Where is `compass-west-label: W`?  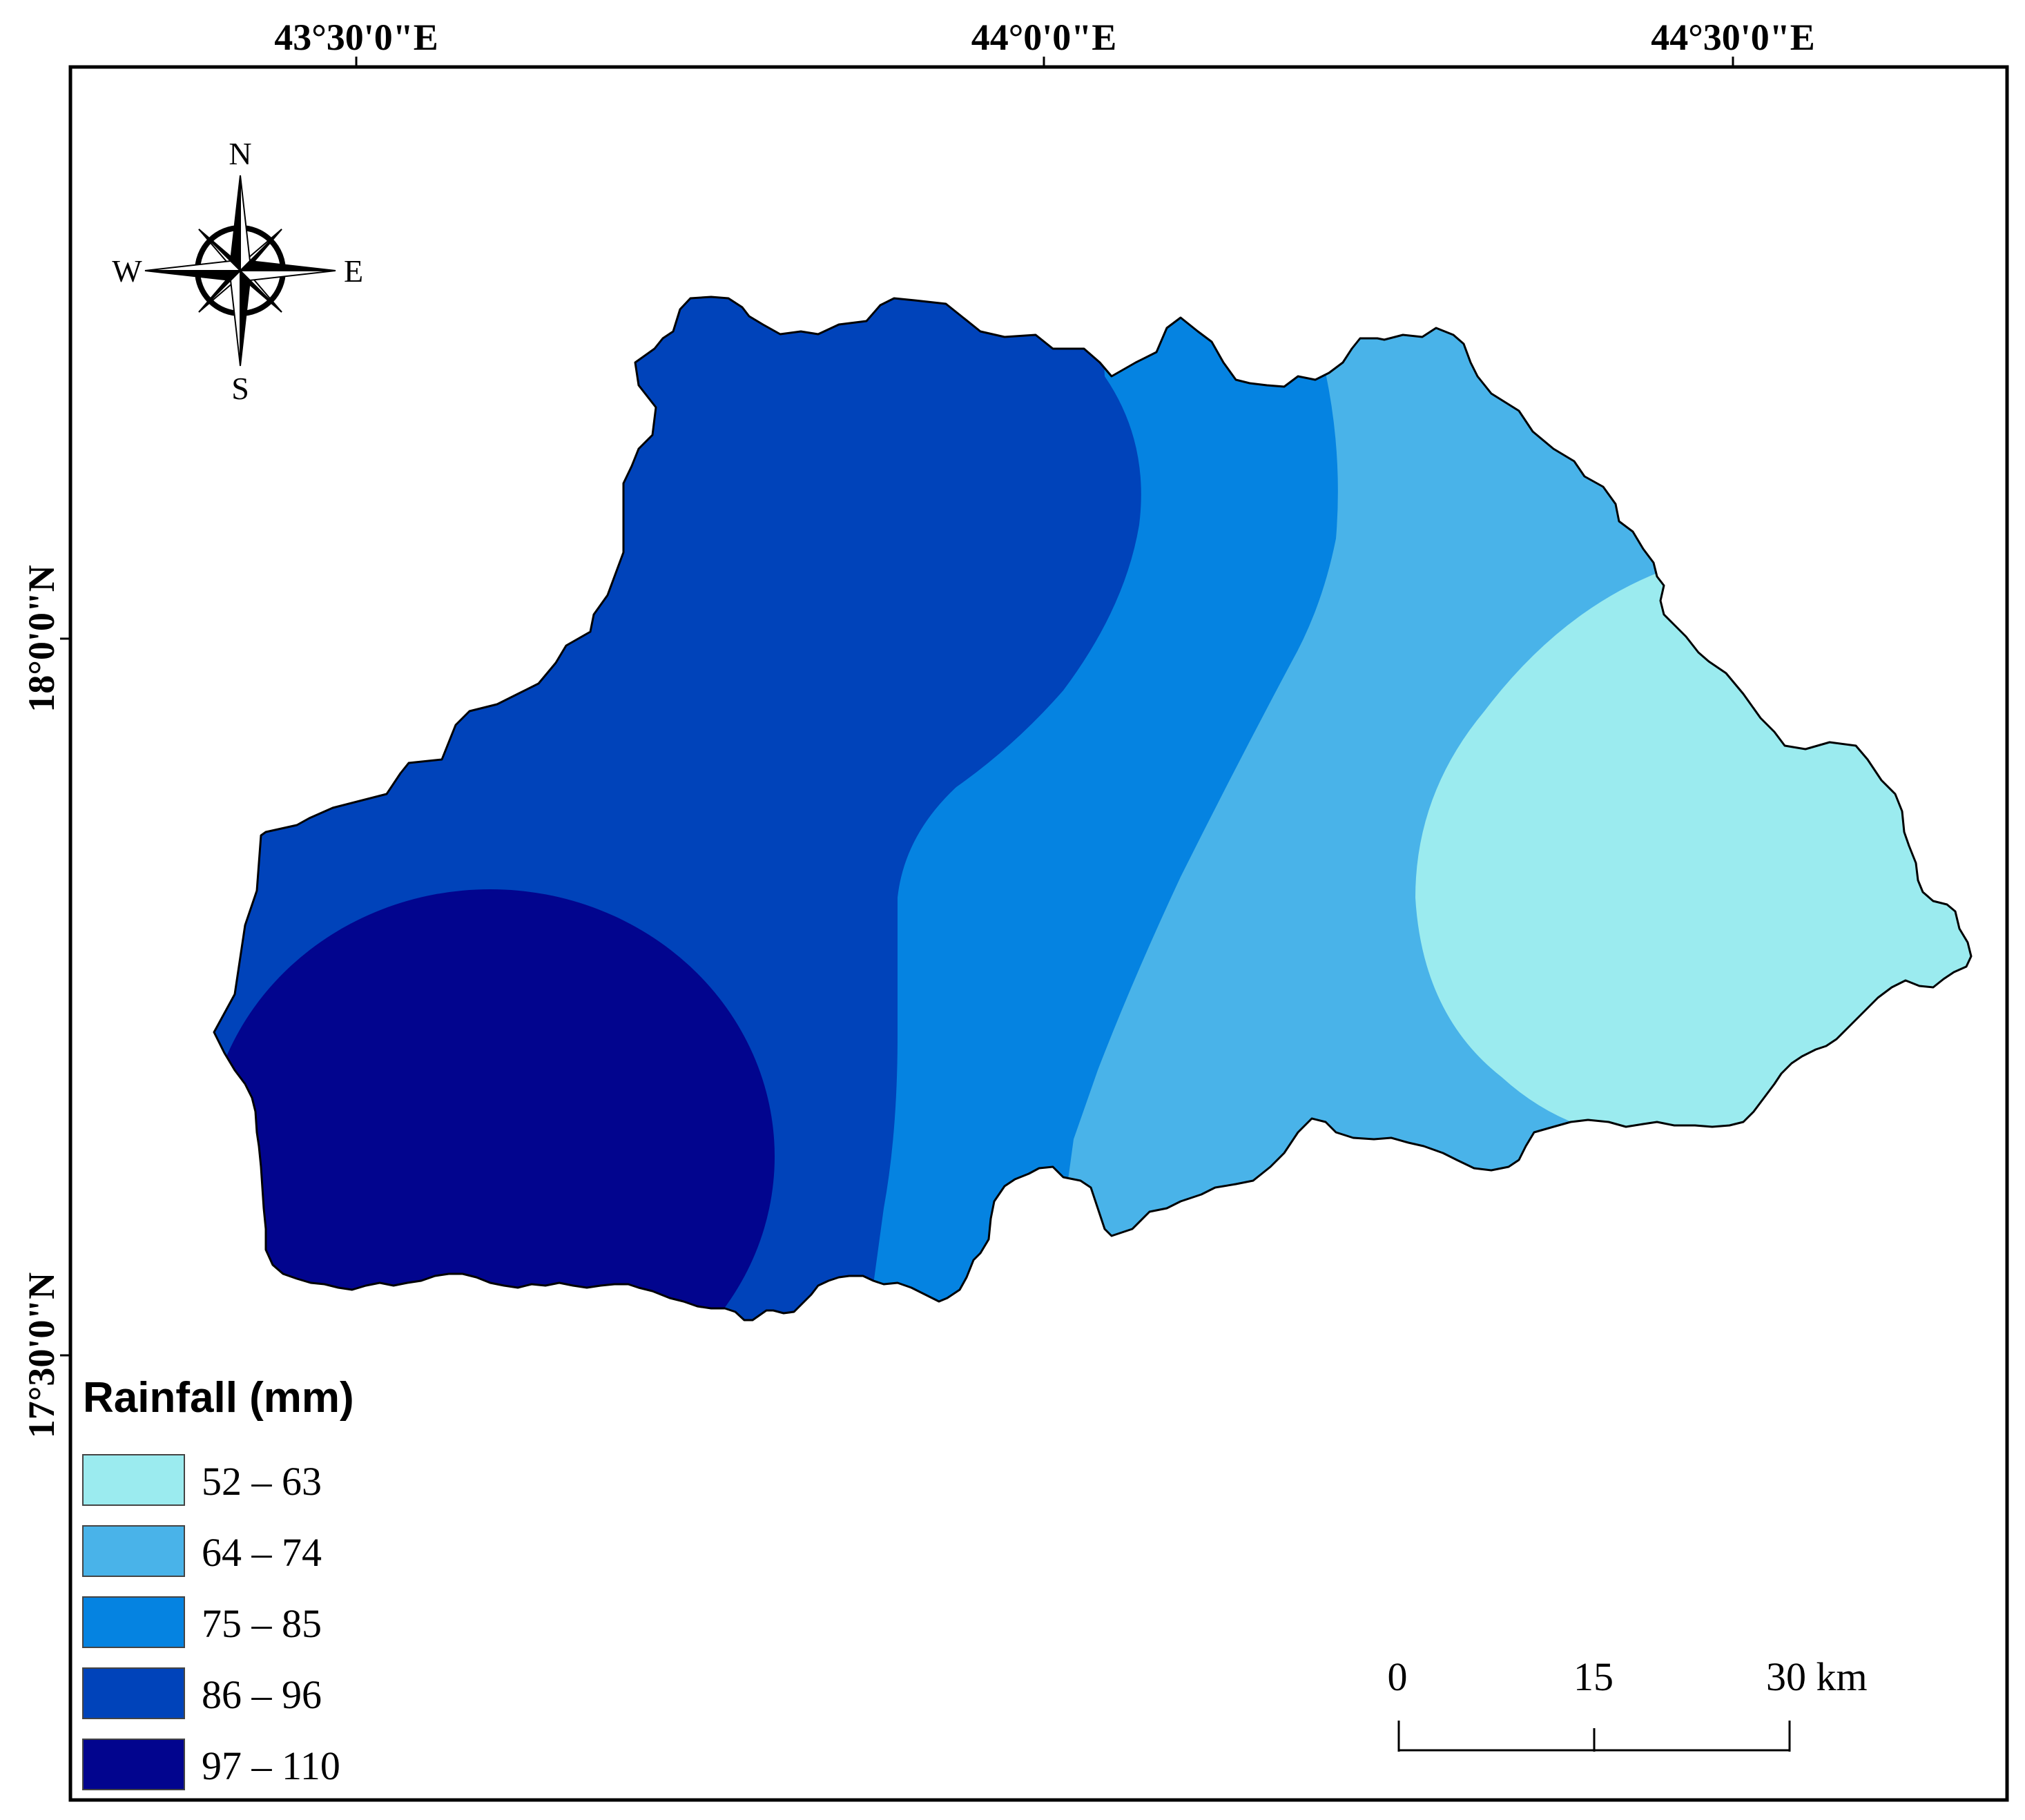 compass-west-label: W is located at coordinates (127, 271).